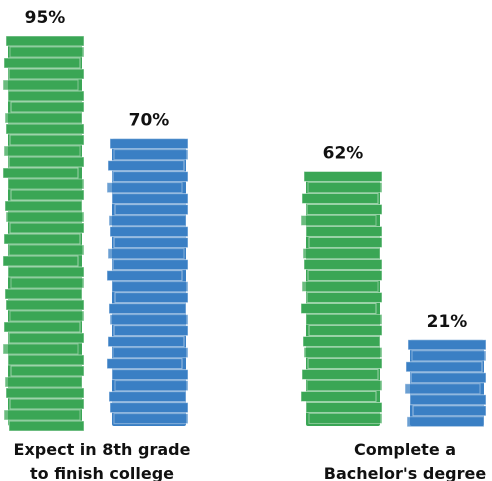  I want to click on value-label: 62%, so click(343, 153).